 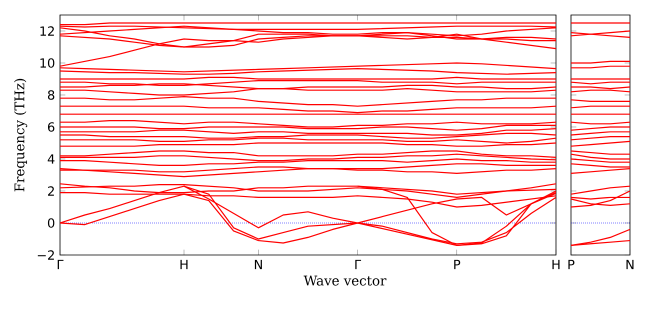 What do you see at coordinates (51, 127) in the screenshot?
I see `y-tick-label: 6` at bounding box center [51, 127].